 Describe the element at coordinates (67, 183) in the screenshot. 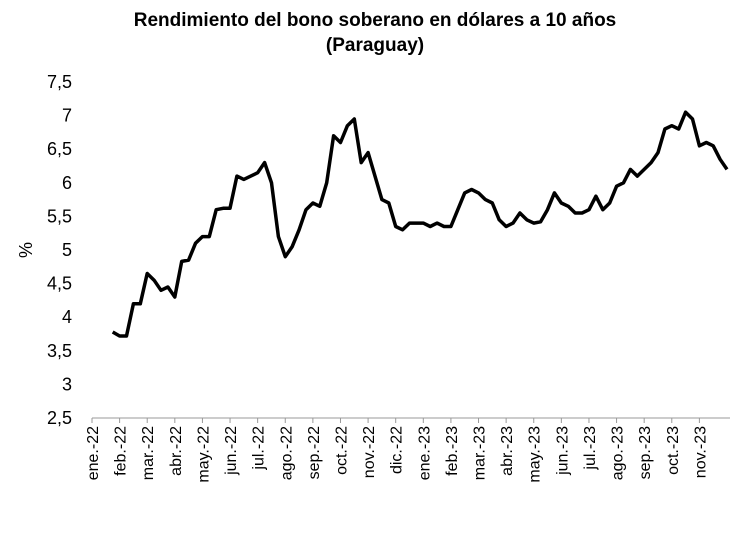

I see `y-tick-label: 6` at that location.